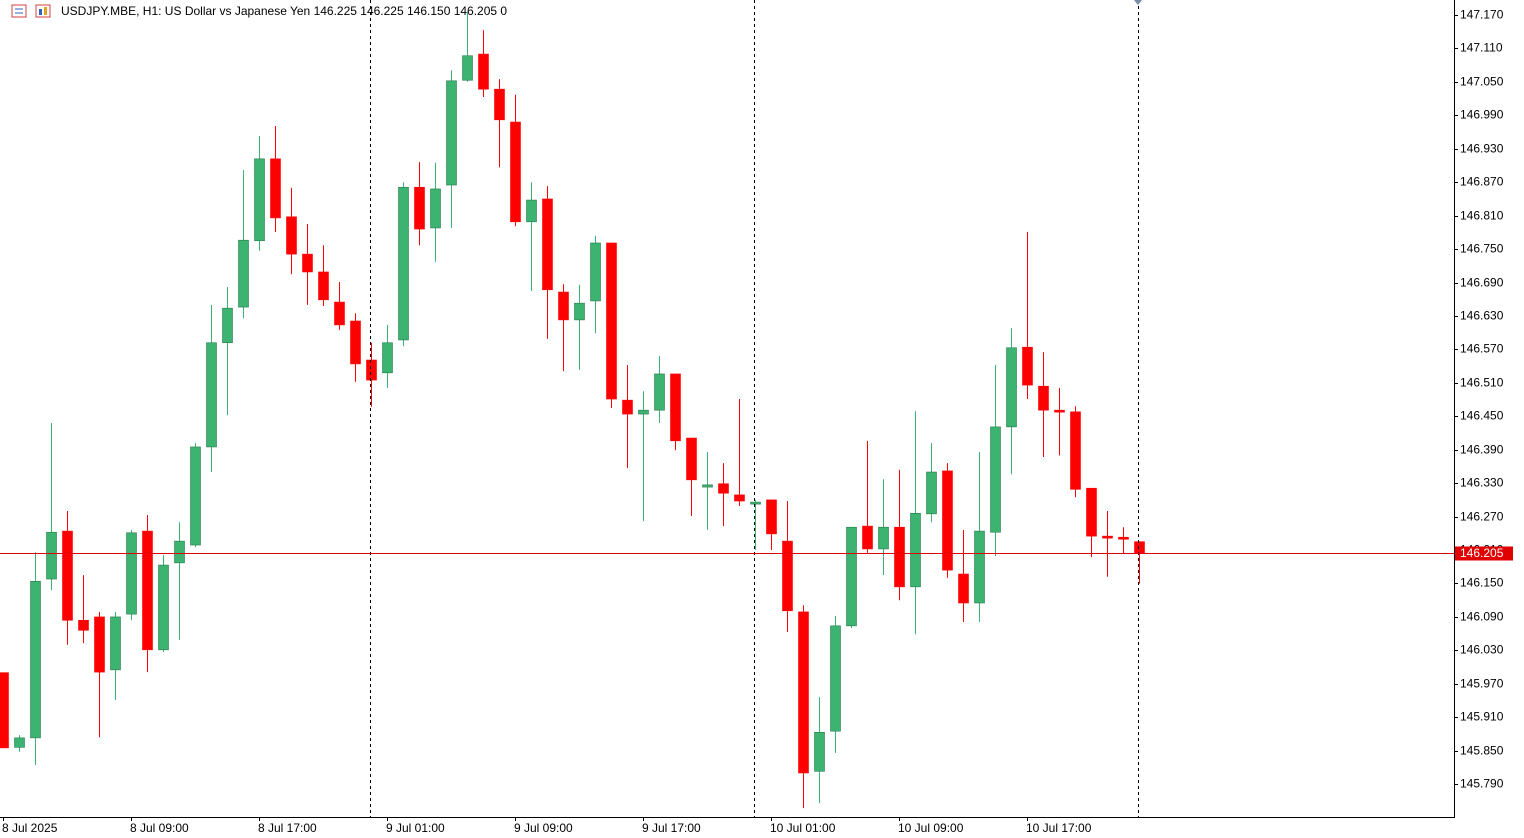 Image resolution: width=1524 pixels, height=838 pixels. Describe the element at coordinates (1138, 2) in the screenshot. I see `shift-marker` at that location.